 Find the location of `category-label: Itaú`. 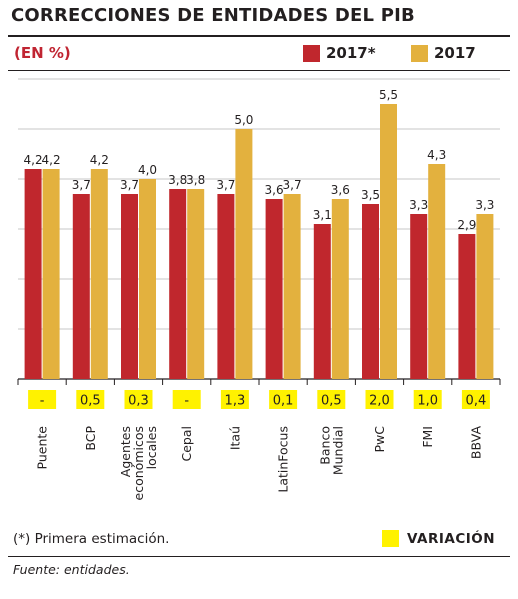

category-label: Itaú is located at coordinates (234, 438).